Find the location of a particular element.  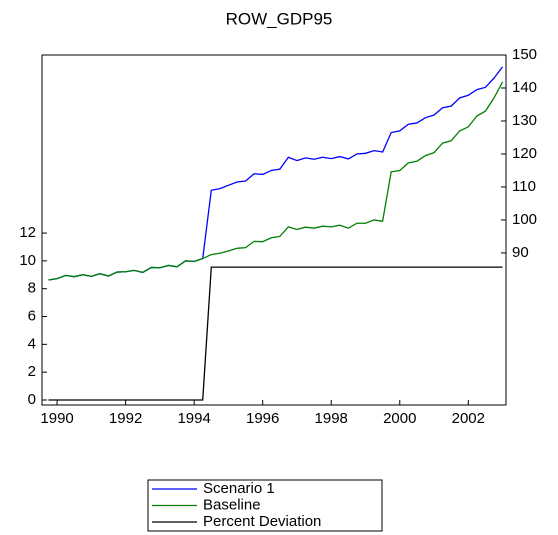

x-tick-label: 1990 is located at coordinates (56, 418).